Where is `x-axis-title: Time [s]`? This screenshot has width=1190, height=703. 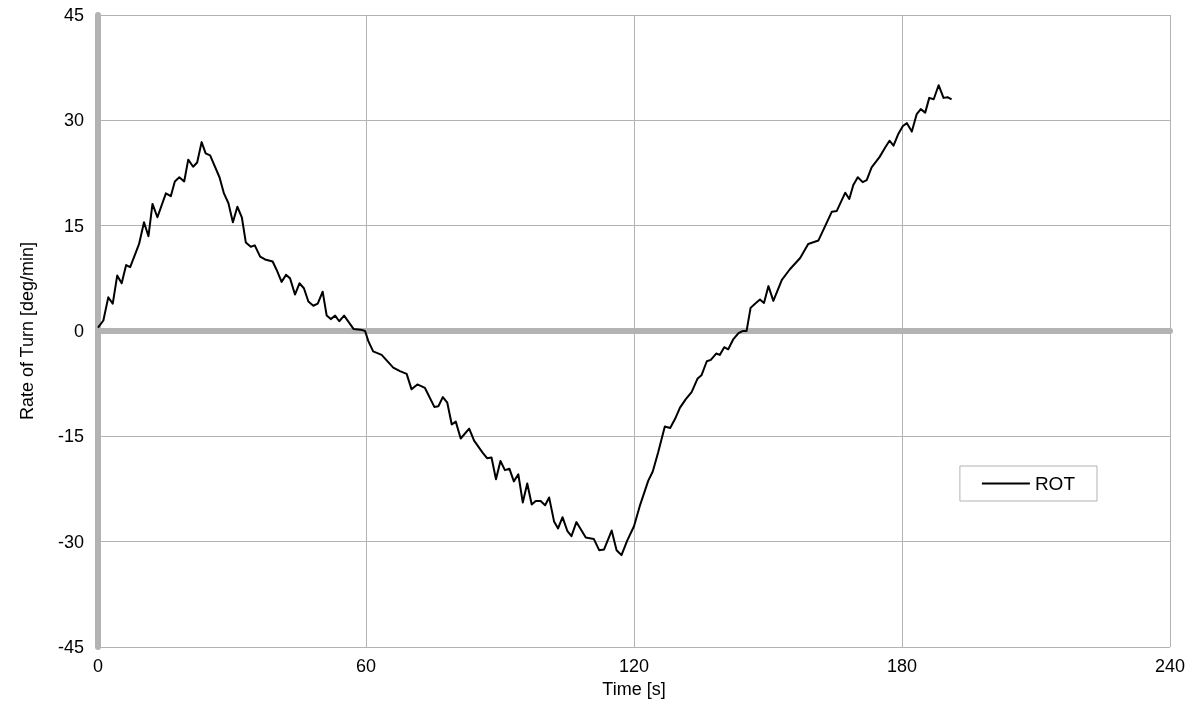
x-axis-title: Time [s] is located at coordinates (634, 689).